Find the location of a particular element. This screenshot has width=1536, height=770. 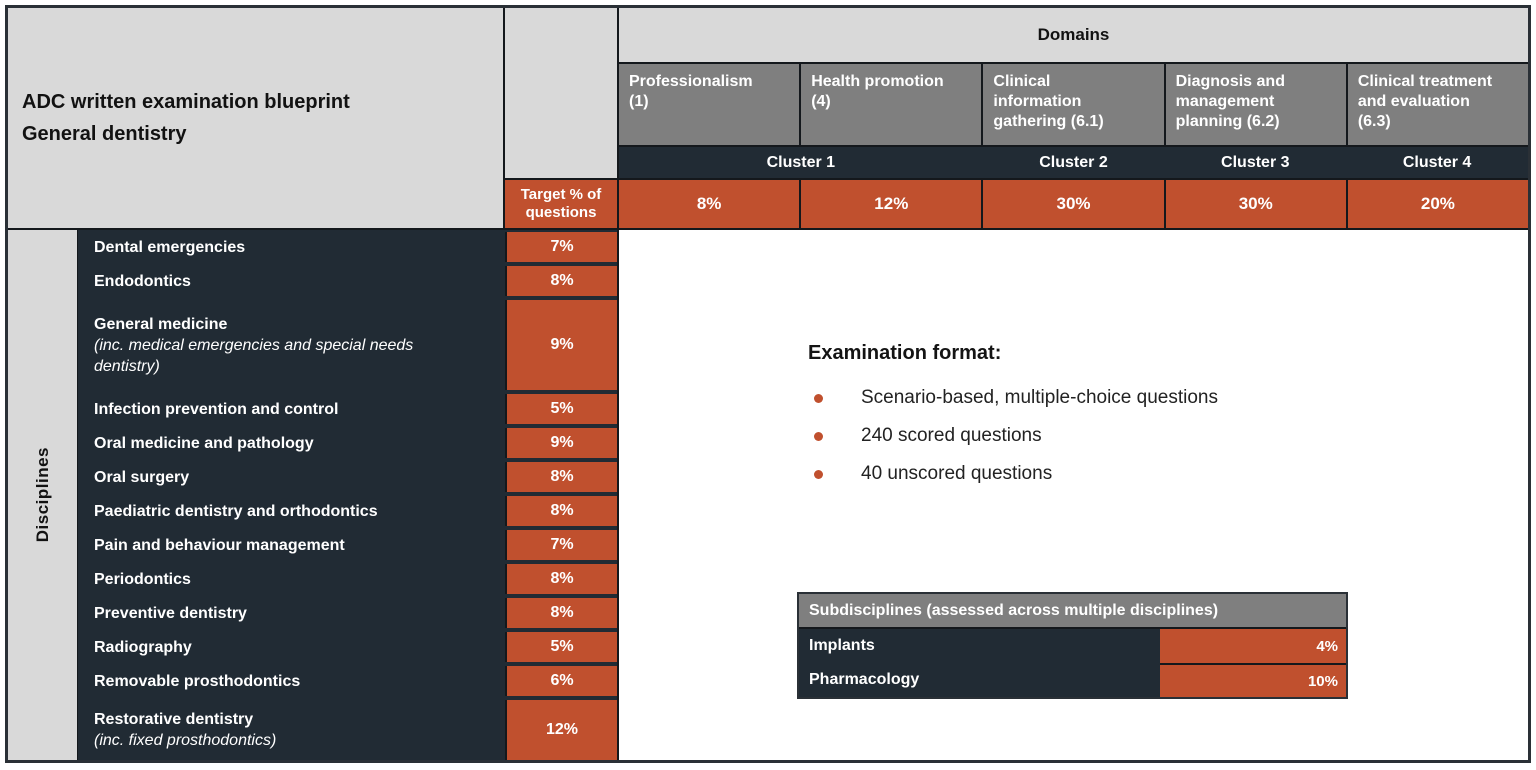

cluster-3: Cluster 3 is located at coordinates (1255, 162).